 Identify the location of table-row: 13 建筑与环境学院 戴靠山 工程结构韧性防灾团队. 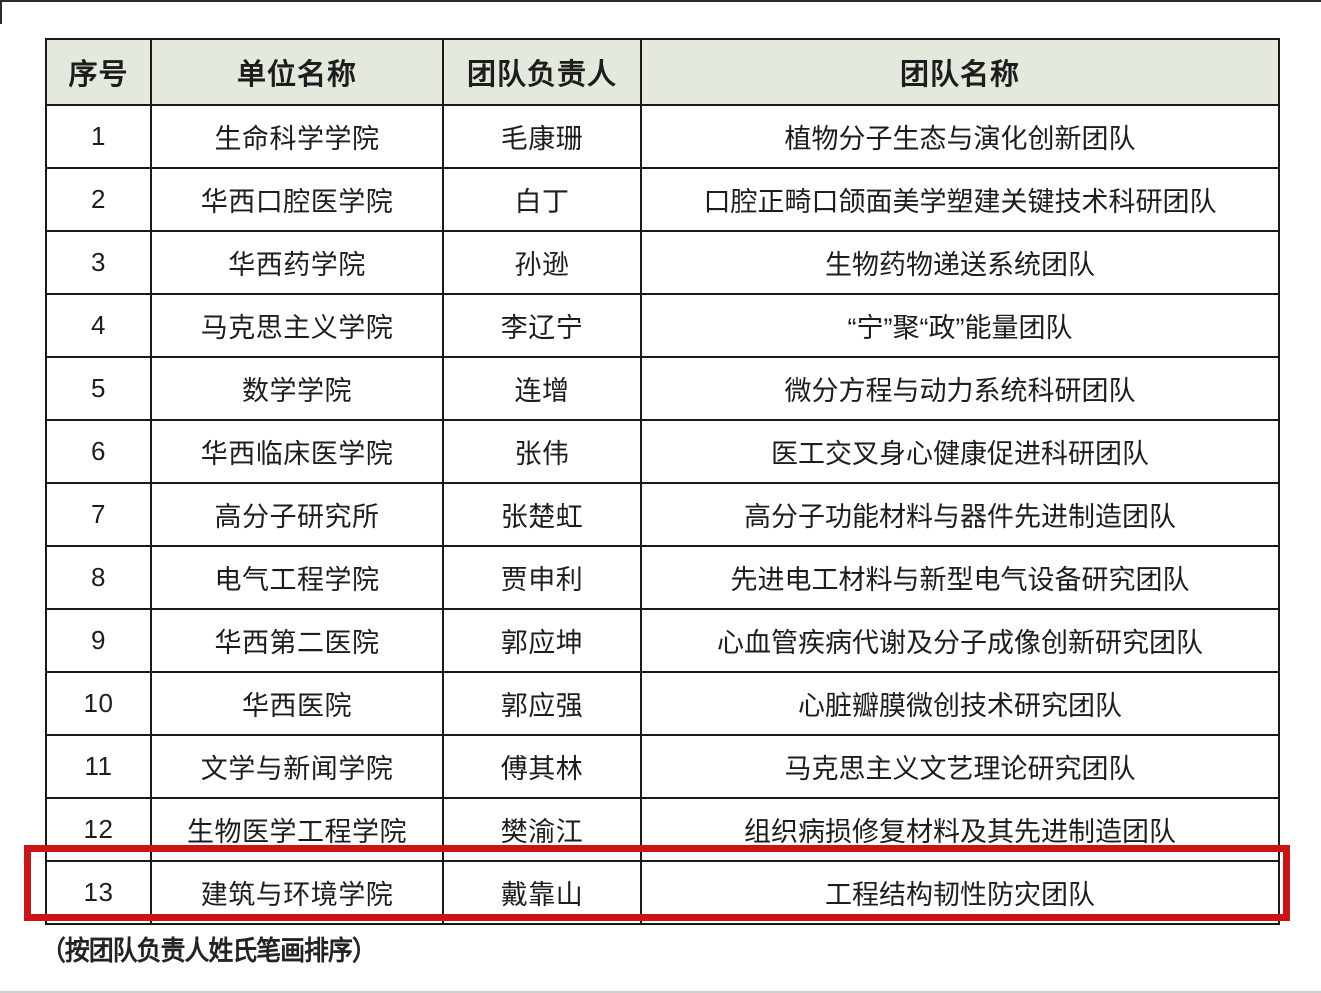
(662, 892).